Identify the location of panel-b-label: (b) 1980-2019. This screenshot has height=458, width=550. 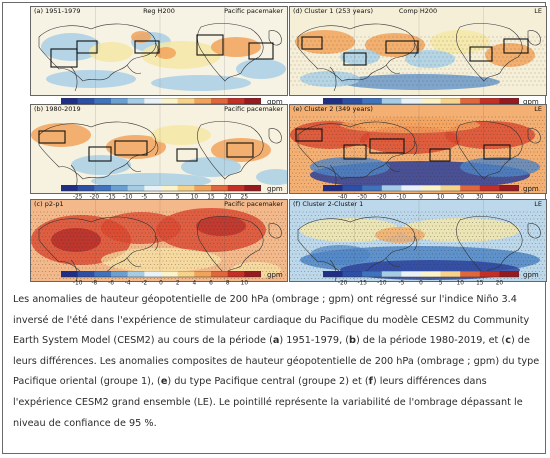
(57, 109).